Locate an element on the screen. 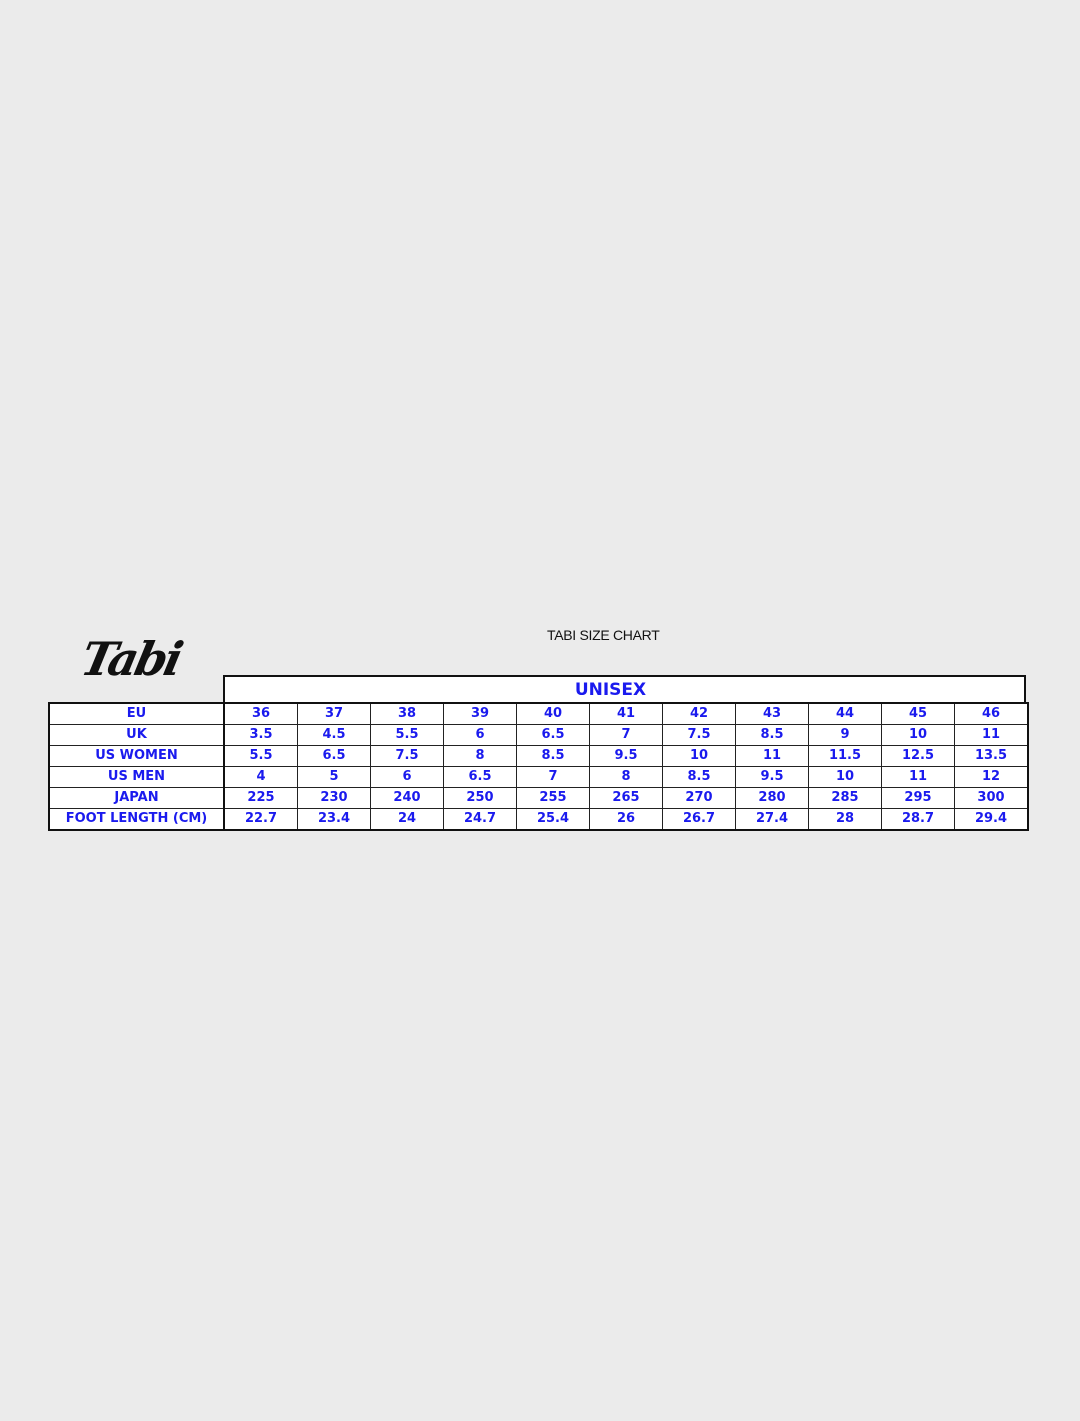 The image size is (1080, 1421). size-cell: 270 is located at coordinates (699, 798).